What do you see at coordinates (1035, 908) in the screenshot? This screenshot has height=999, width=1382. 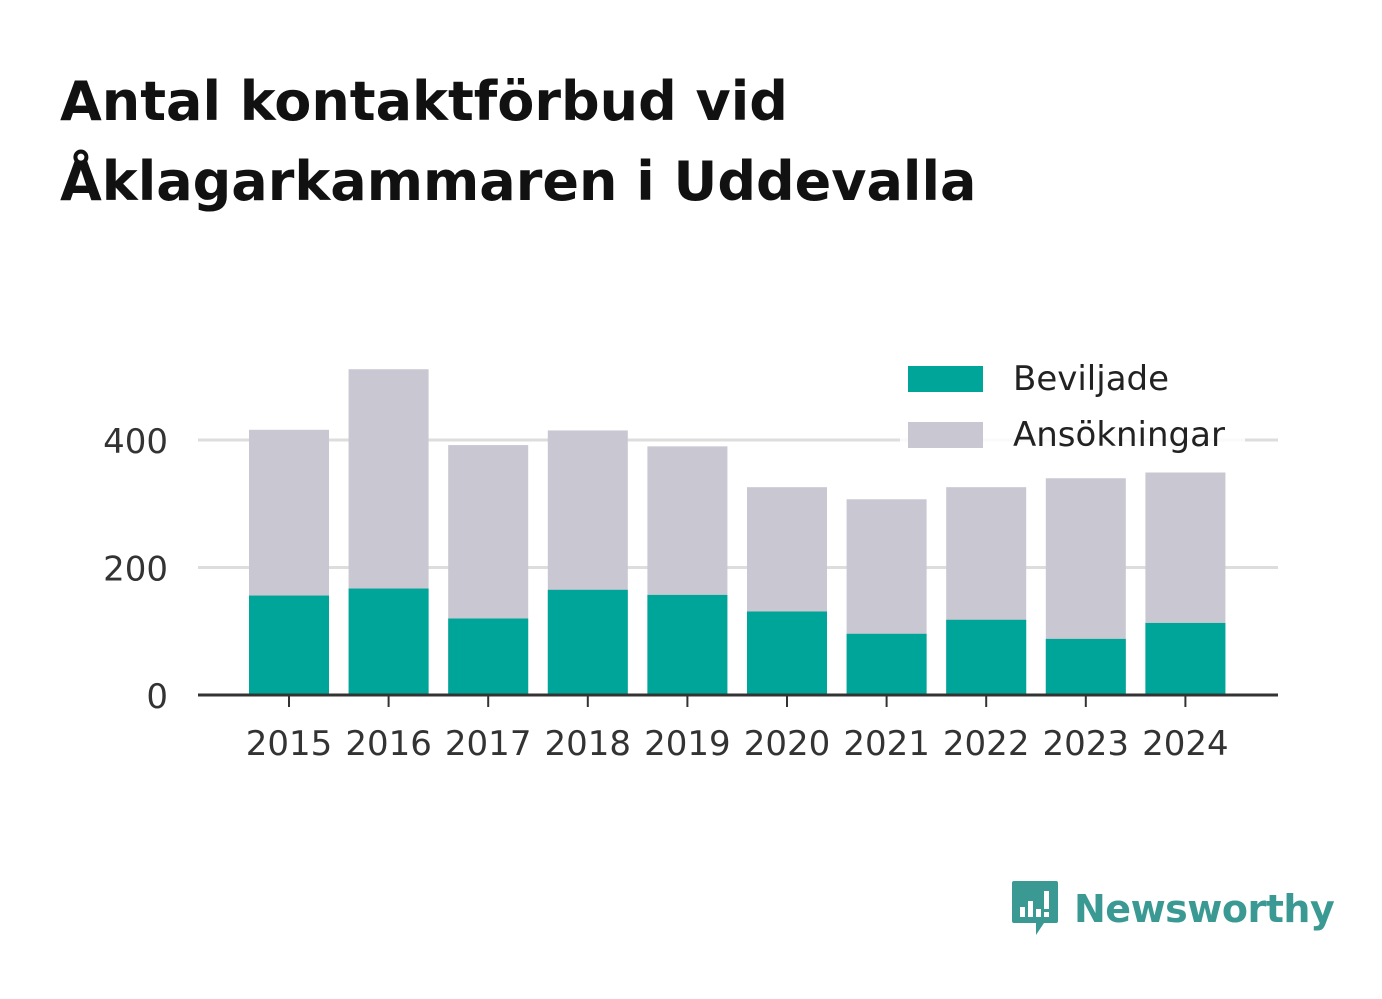 I see `newsworthy-logo-icon` at bounding box center [1035, 908].